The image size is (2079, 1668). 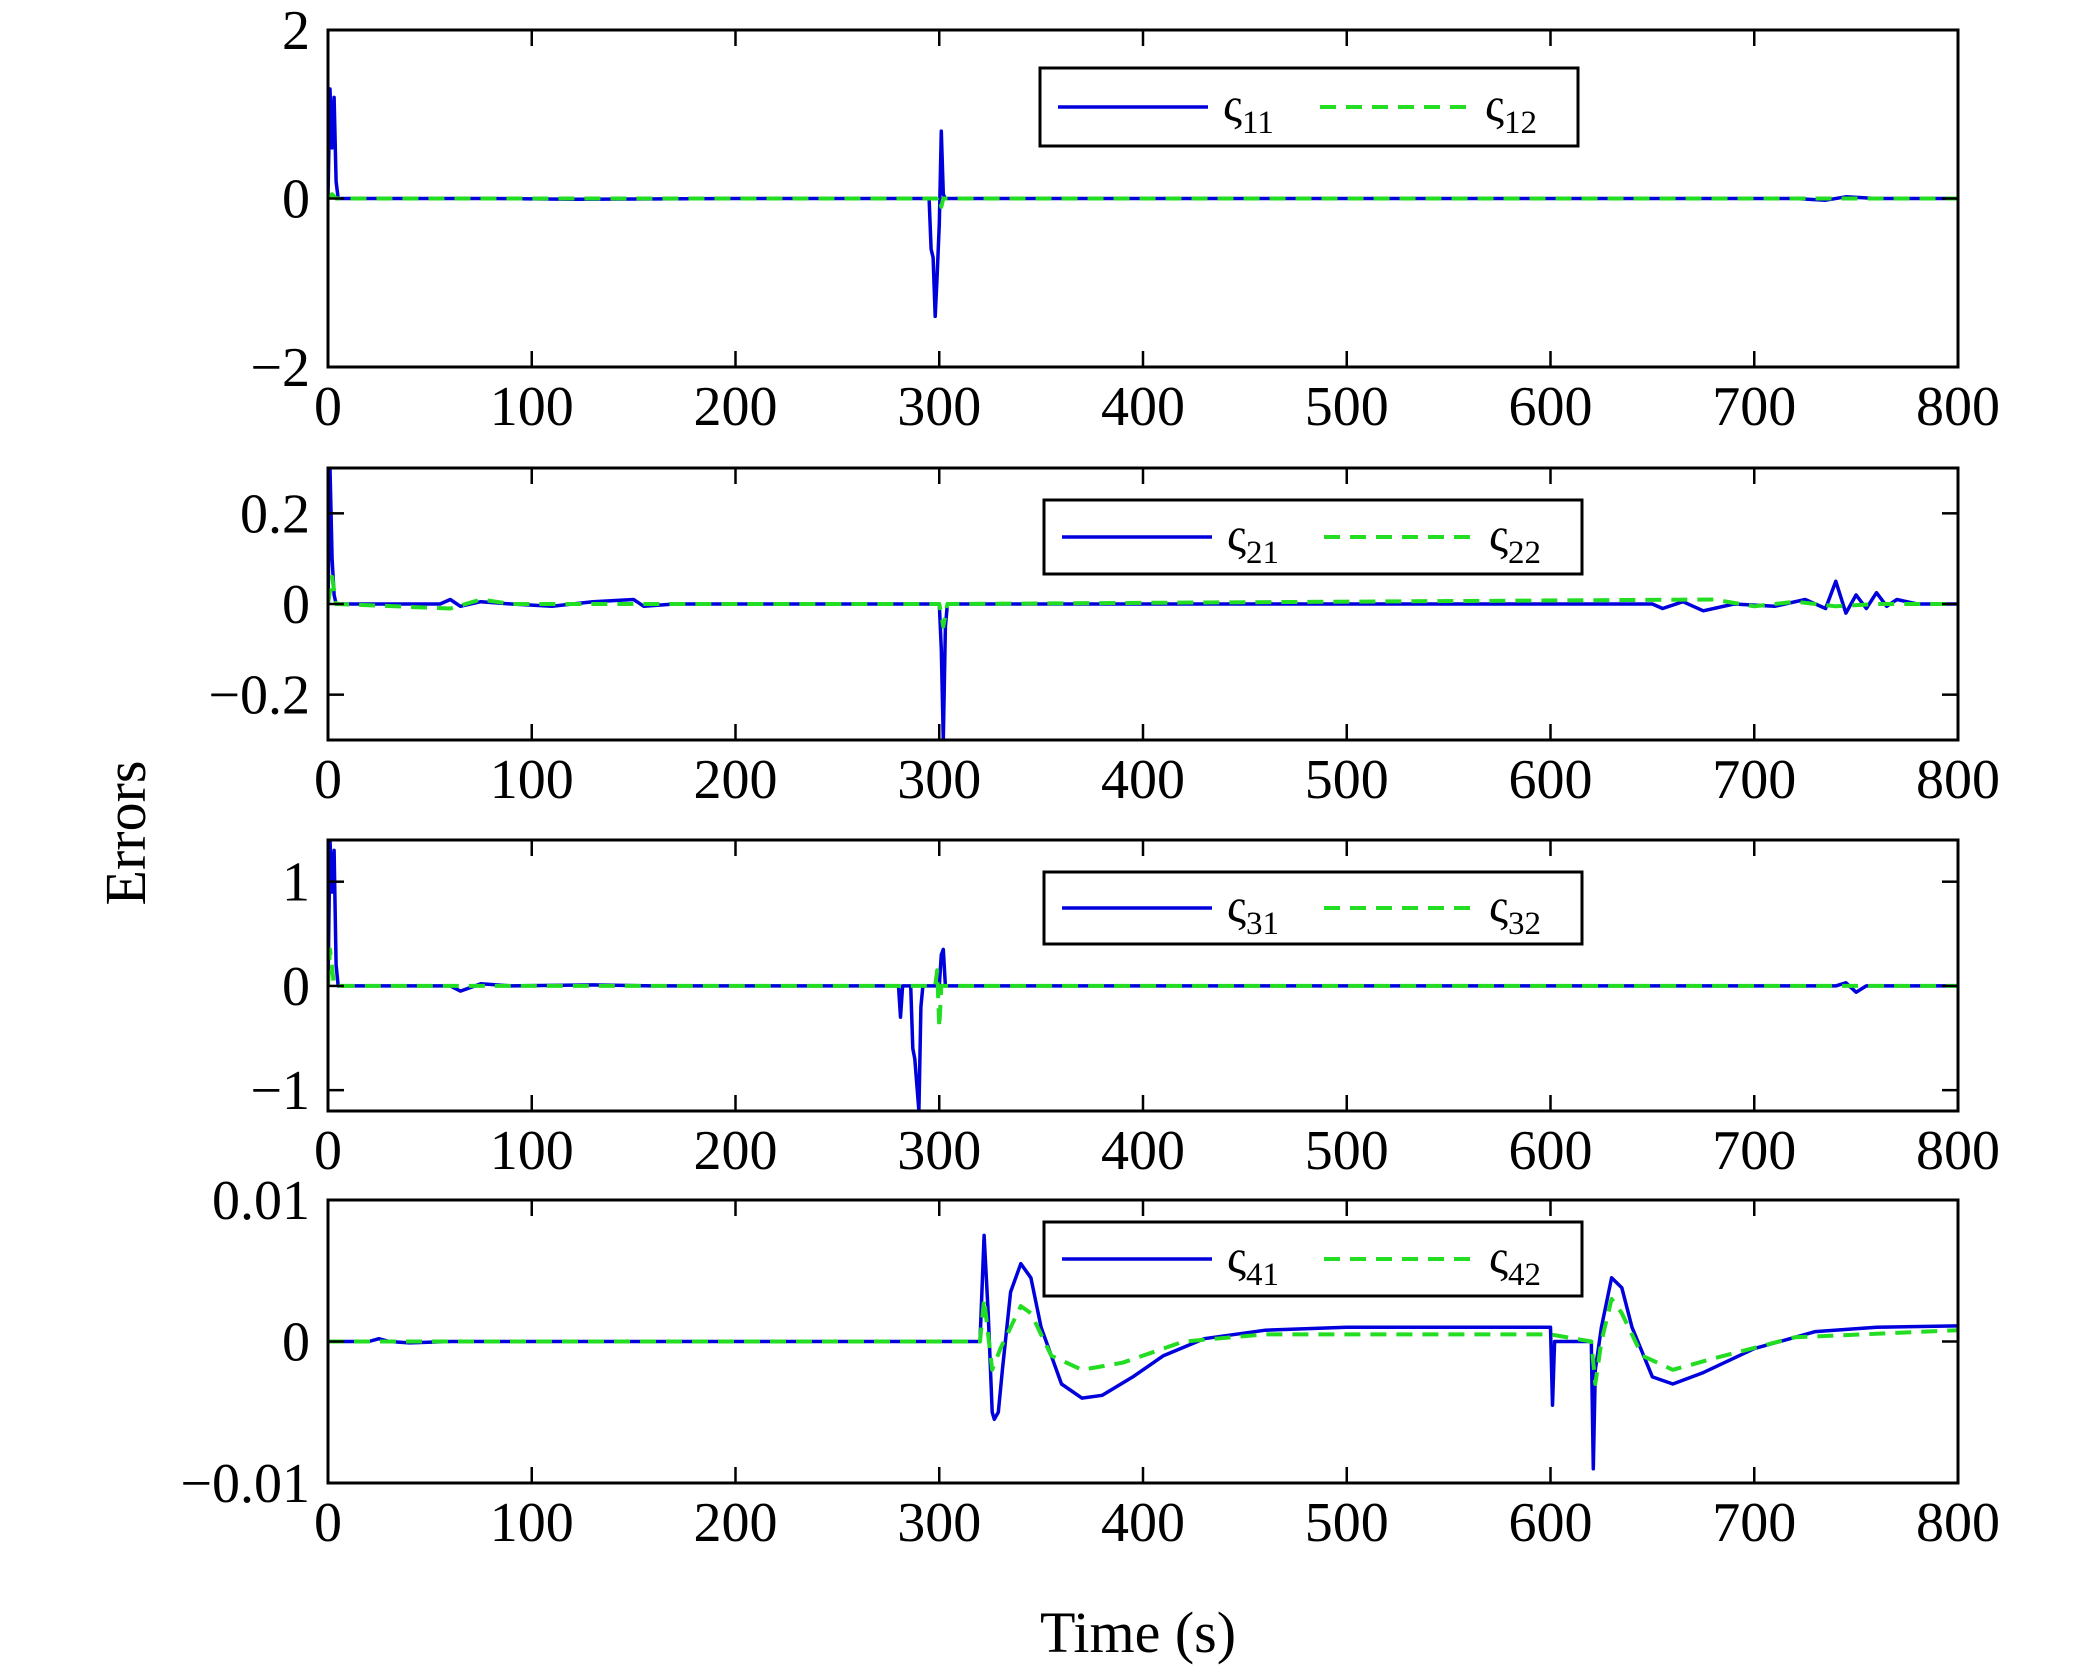 I want to click on y-tick-label: −1, so click(x=280, y=1091).